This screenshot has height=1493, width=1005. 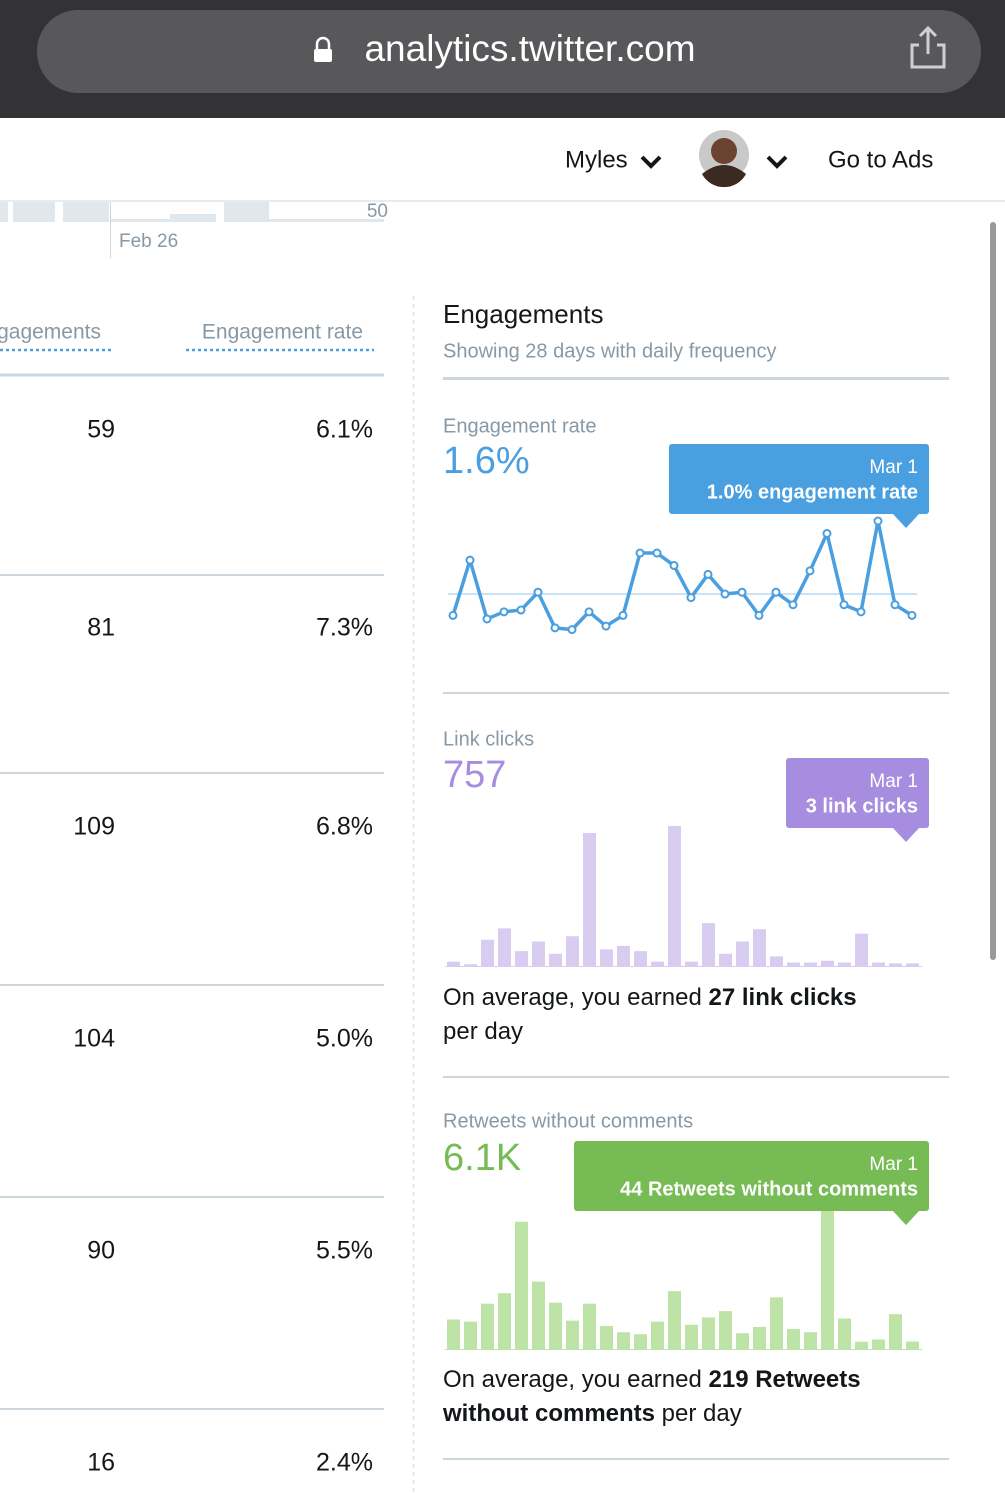 What do you see at coordinates (101, 628) in the screenshot?
I see `table-cell: 81` at bounding box center [101, 628].